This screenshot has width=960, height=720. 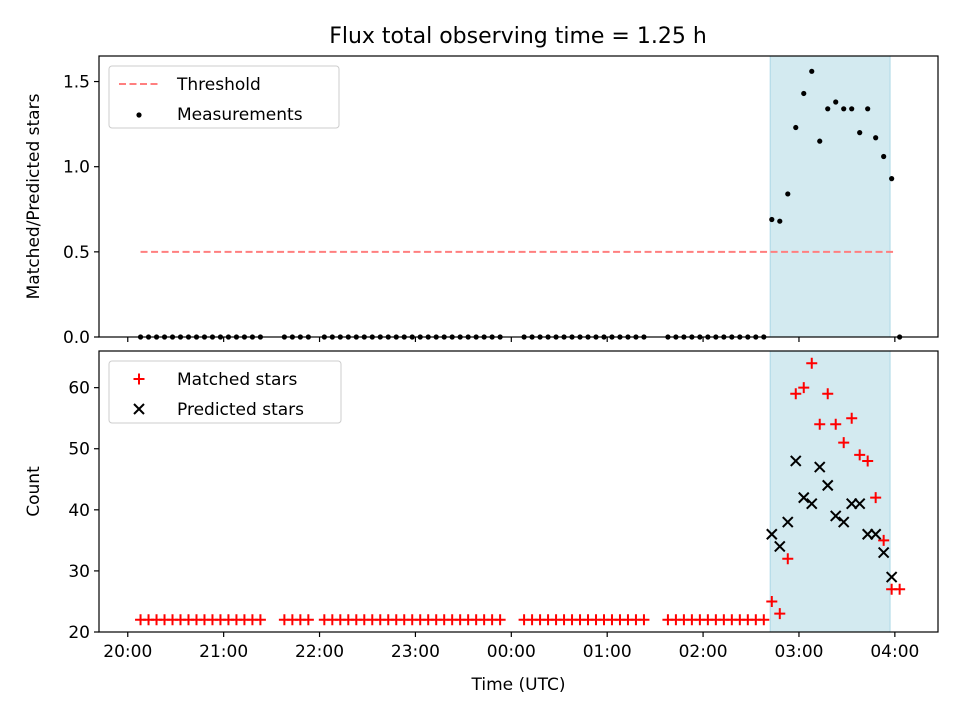 I want to click on legend-label: Measurements, so click(x=240, y=115).